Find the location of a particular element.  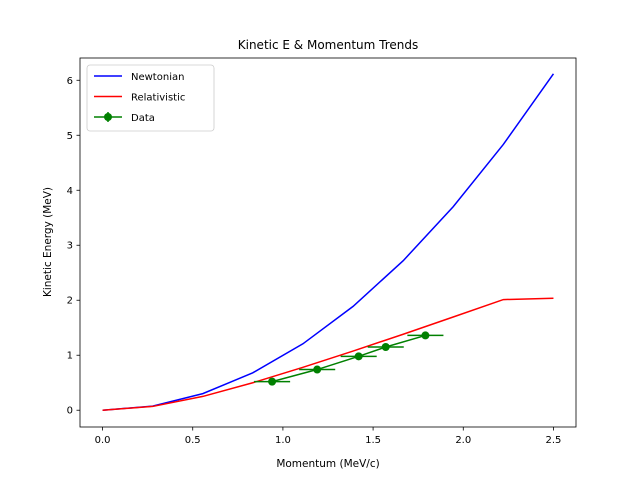

series-data-line is located at coordinates (348, 358).